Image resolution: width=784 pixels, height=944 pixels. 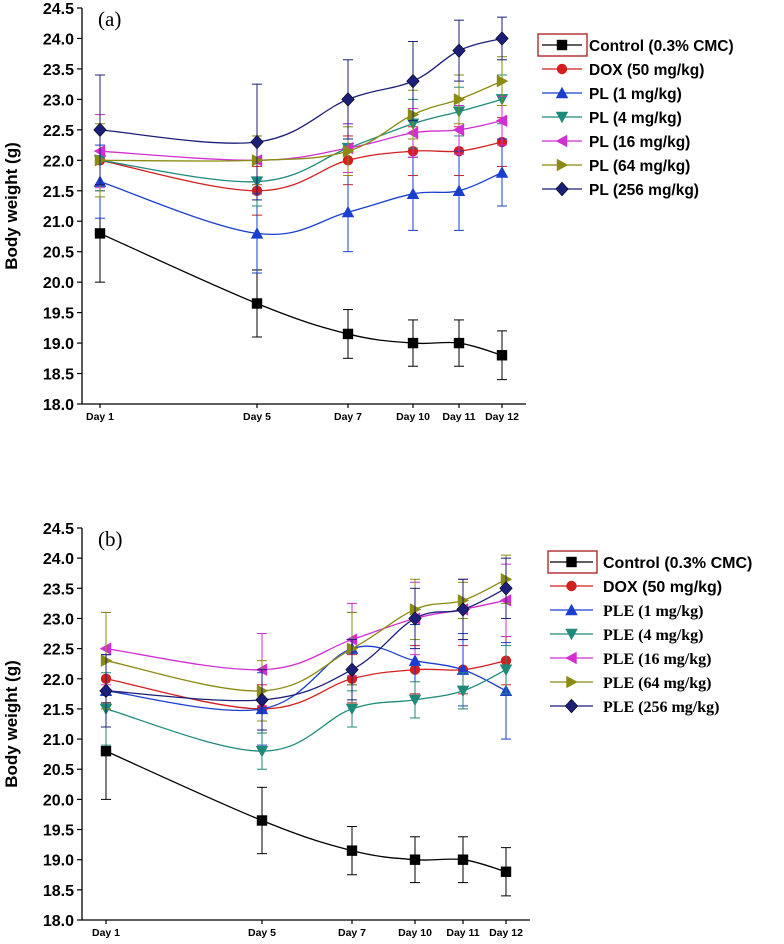 What do you see at coordinates (58, 619) in the screenshot?
I see `y-tick-label: 23.0` at bounding box center [58, 619].